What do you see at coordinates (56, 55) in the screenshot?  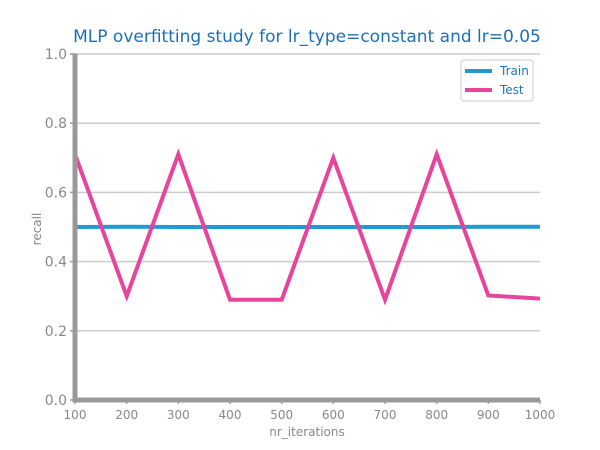 I see `y-tick-label: 1.0` at bounding box center [56, 55].